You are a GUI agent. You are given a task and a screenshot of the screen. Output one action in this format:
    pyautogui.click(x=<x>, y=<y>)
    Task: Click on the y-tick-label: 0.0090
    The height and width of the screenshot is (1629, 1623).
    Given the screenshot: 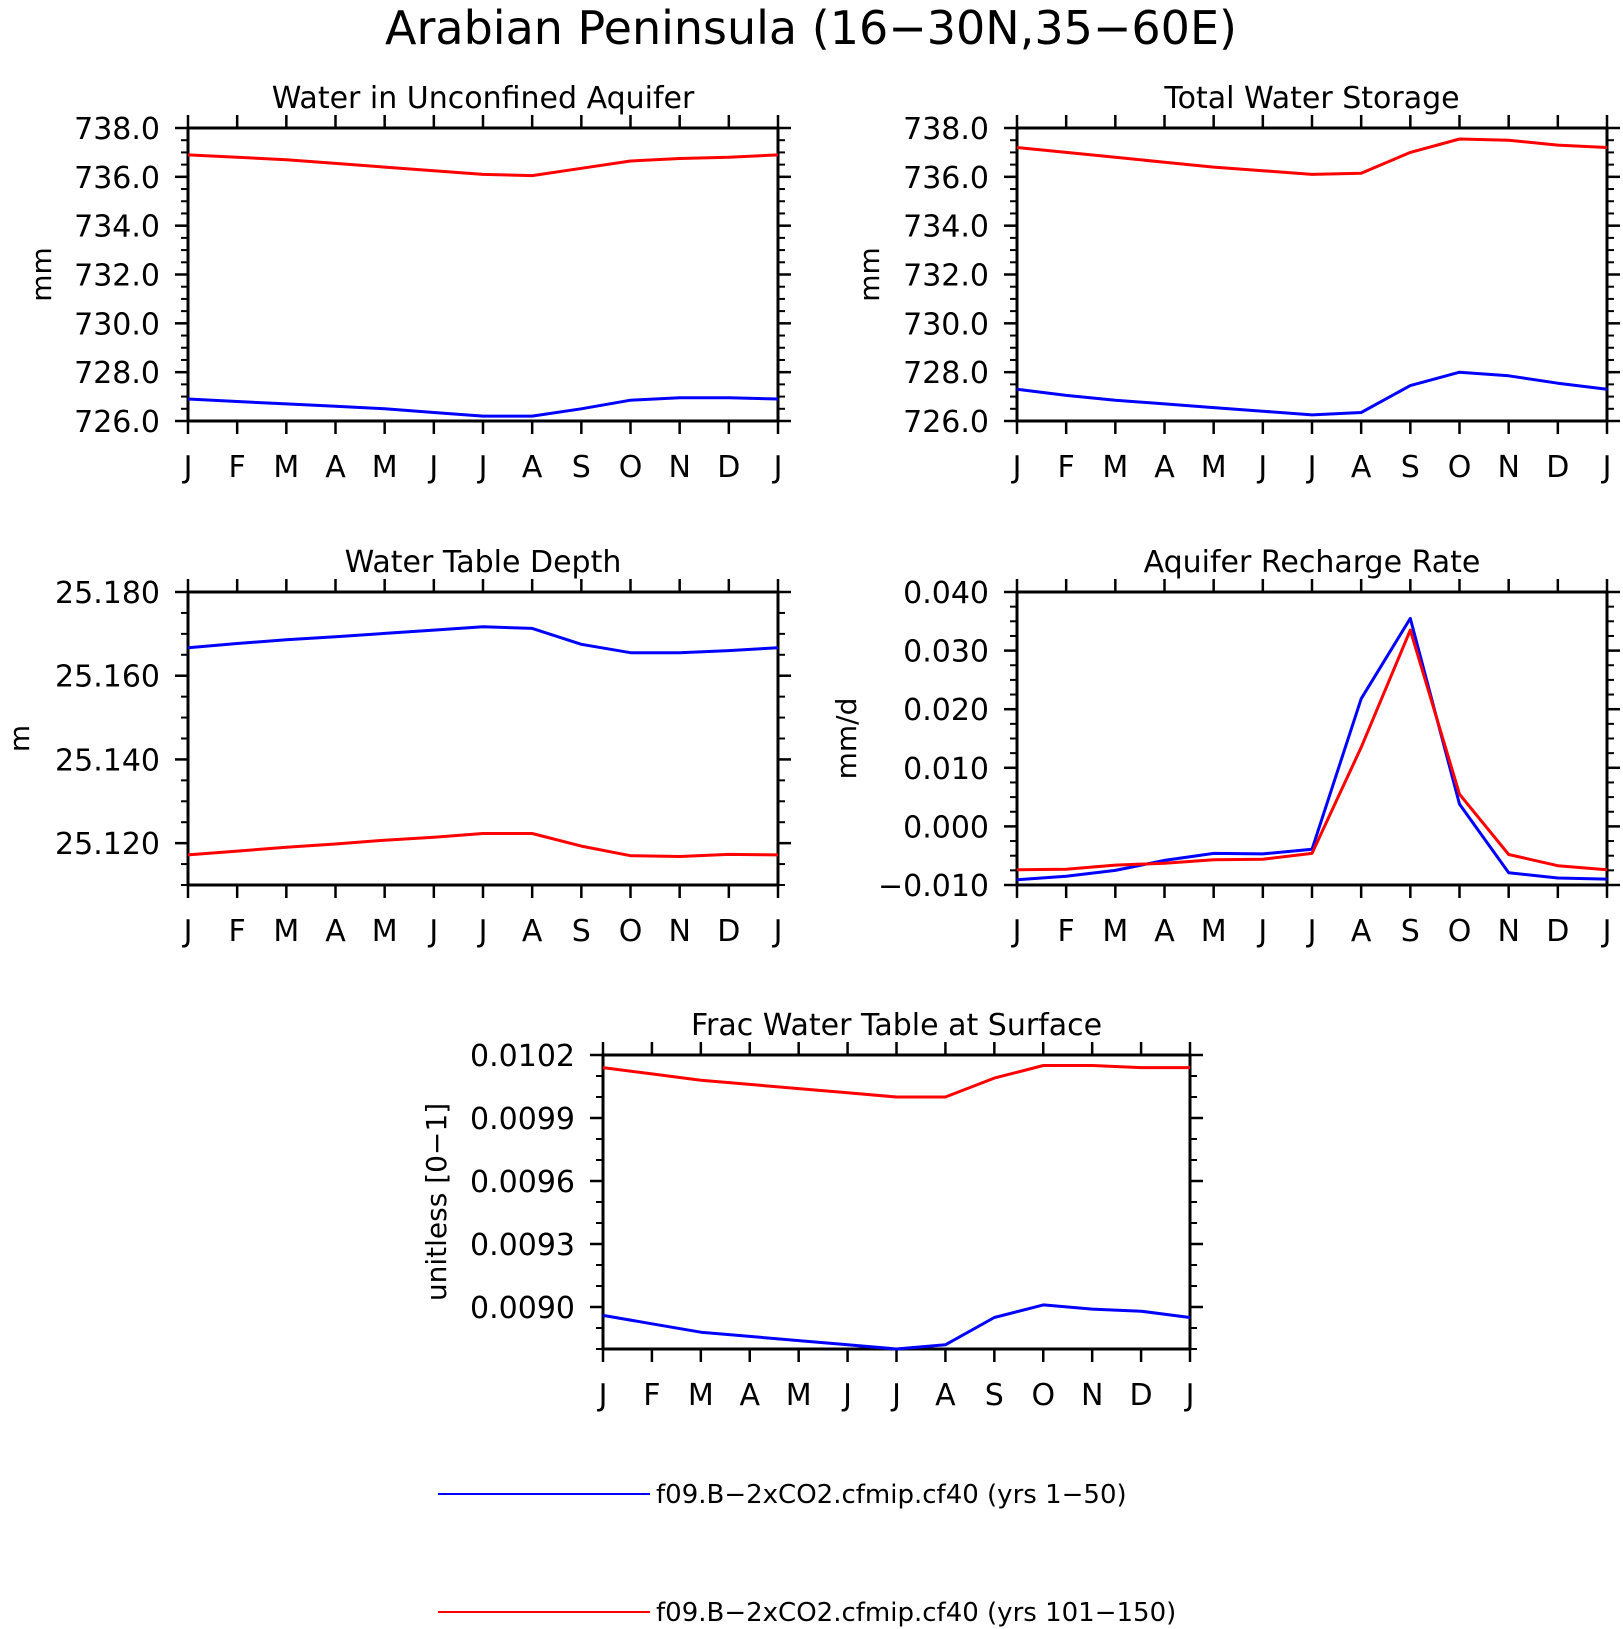 What is the action you would take?
    pyautogui.click(x=522, y=1308)
    